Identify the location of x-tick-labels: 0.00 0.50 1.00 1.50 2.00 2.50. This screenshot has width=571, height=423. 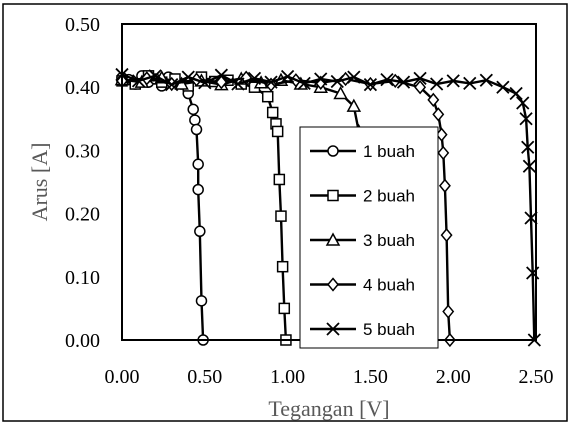
(329, 377).